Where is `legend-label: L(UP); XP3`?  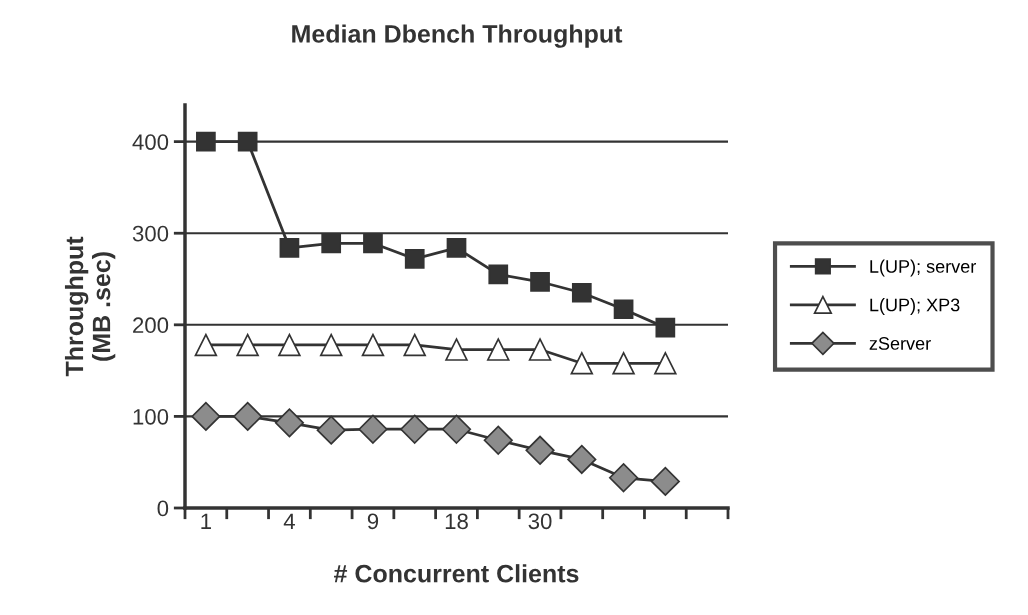 legend-label: L(UP); XP3 is located at coordinates (915, 306).